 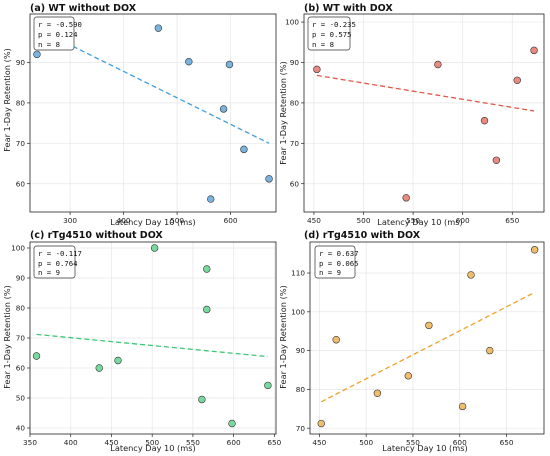 I want to click on panel-a-fit, so click(x=153, y=85).